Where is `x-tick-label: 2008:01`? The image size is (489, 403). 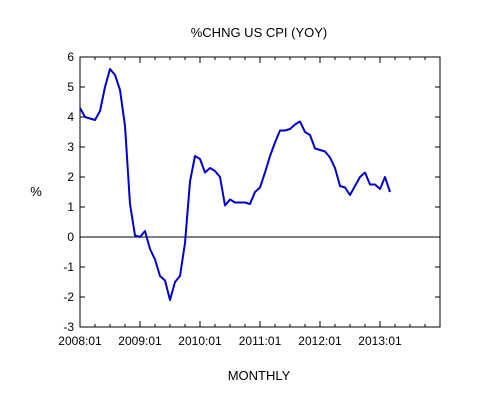
x-tick-label: 2008:01 is located at coordinates (80, 341).